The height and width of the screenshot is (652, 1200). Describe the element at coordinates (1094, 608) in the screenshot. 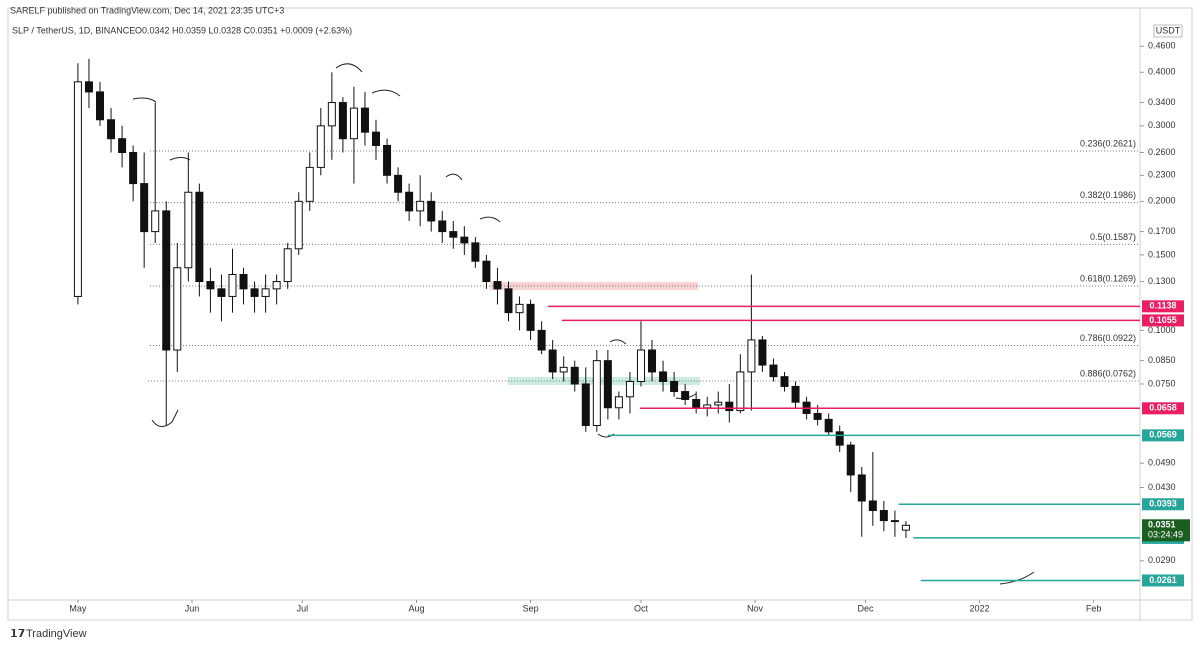

I see `x-tick-label: Feb` at that location.